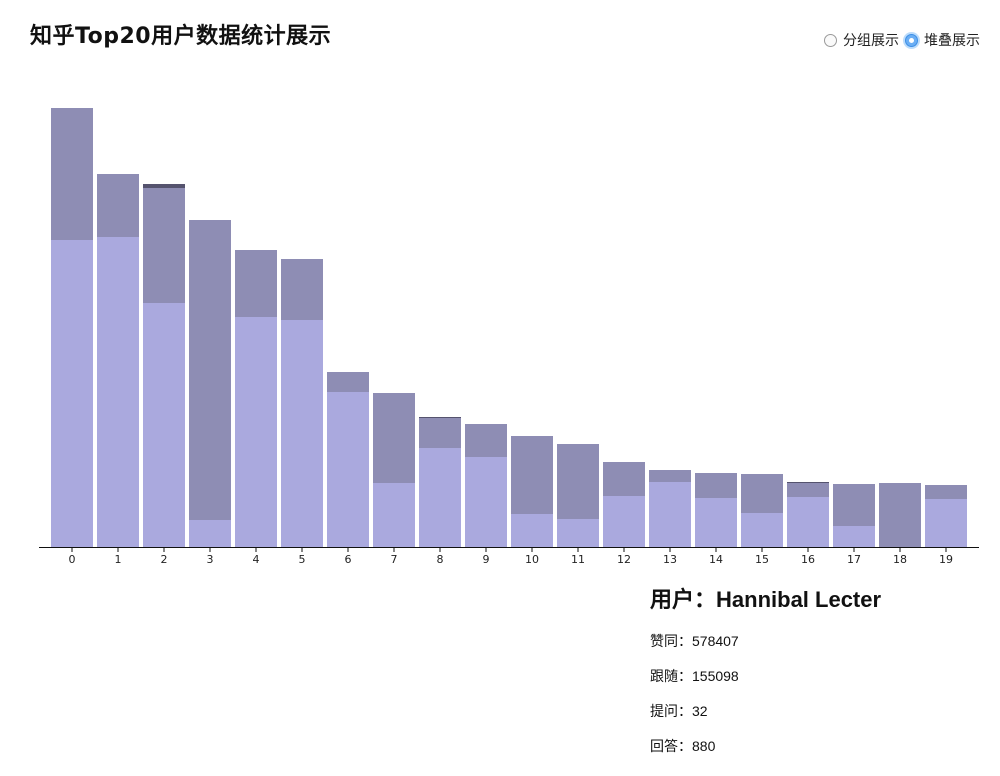 The height and width of the screenshot is (776, 1000). What do you see at coordinates (670, 559) in the screenshot?
I see `x-tick-label-13: 13` at bounding box center [670, 559].